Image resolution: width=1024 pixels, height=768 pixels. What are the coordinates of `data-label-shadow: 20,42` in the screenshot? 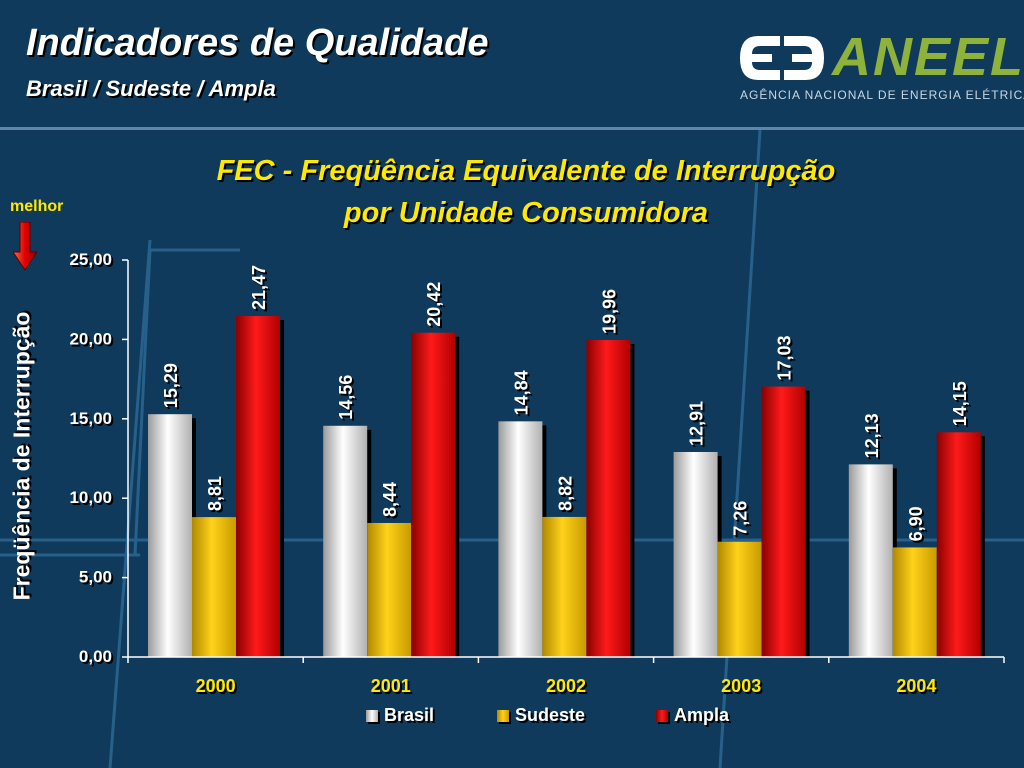 It's located at (436, 306).